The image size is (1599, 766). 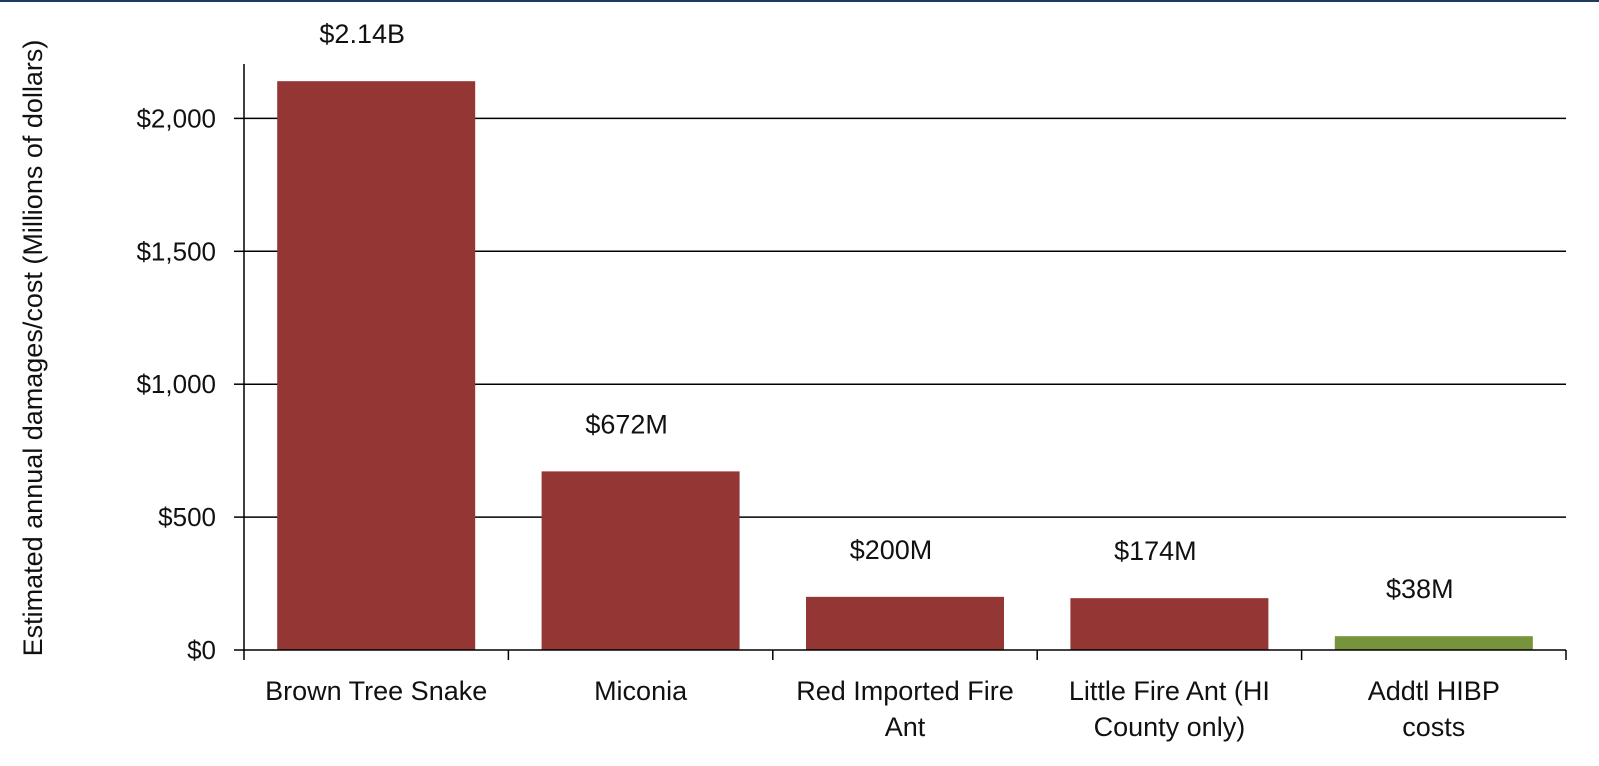 What do you see at coordinates (376, 691) in the screenshot?
I see `x-tick-label: Brown Tree Snake` at bounding box center [376, 691].